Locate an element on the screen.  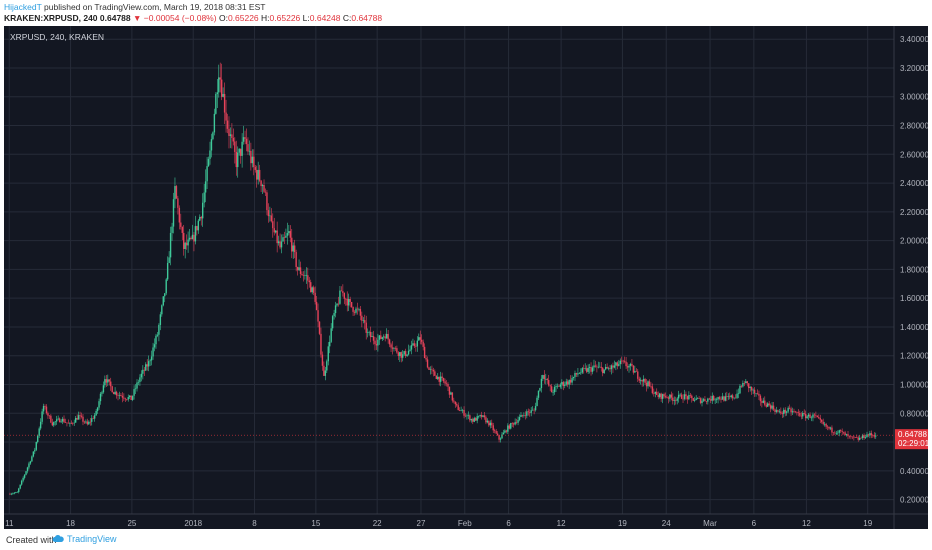
y-tick-label: 0.20000 is located at coordinates (914, 500).